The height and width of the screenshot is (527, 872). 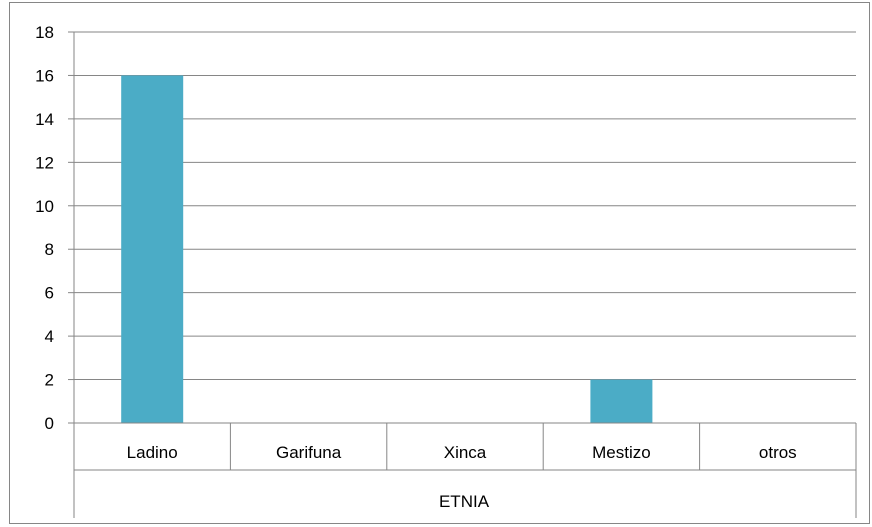 What do you see at coordinates (49, 293) in the screenshot?
I see `y-tick-label: 6` at bounding box center [49, 293].